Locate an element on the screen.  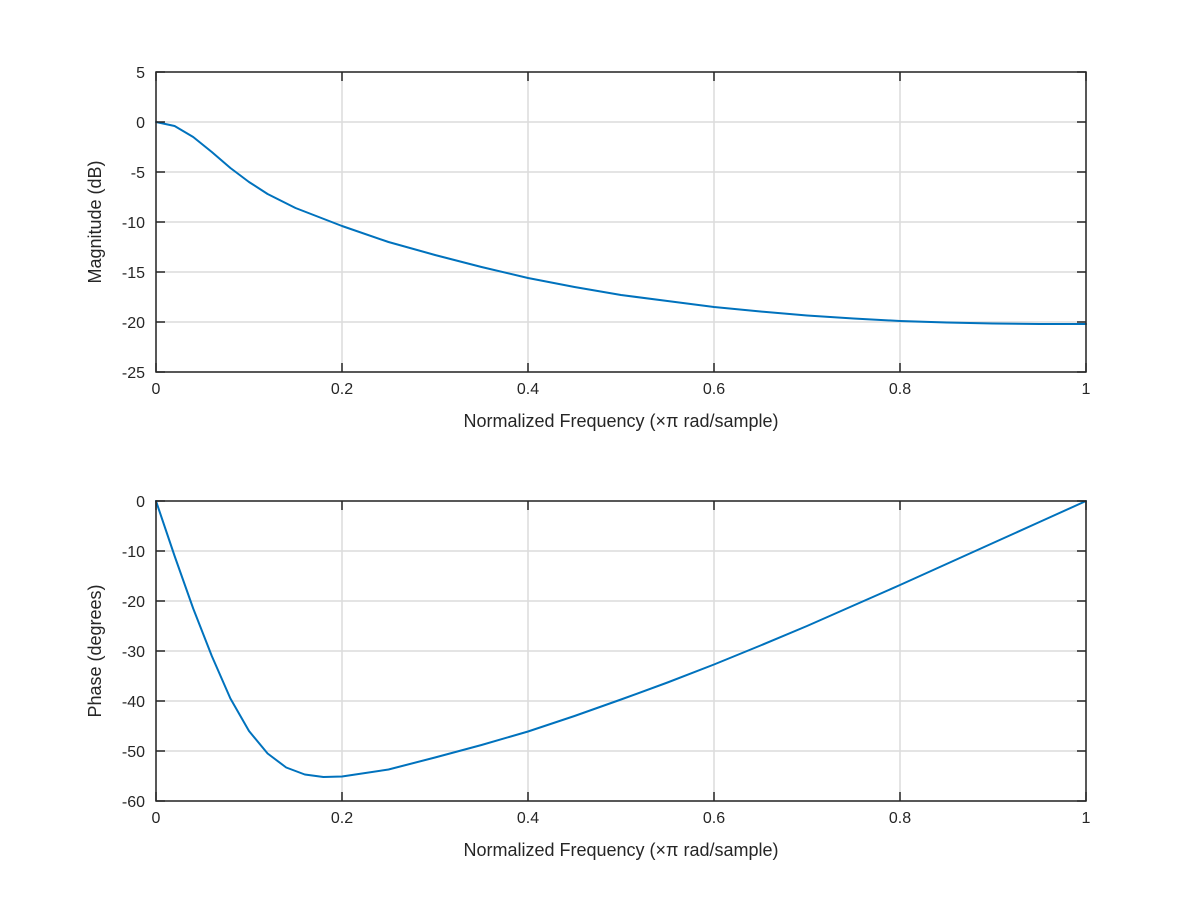
phase-y-tick-label: -30 is located at coordinates (133, 652).